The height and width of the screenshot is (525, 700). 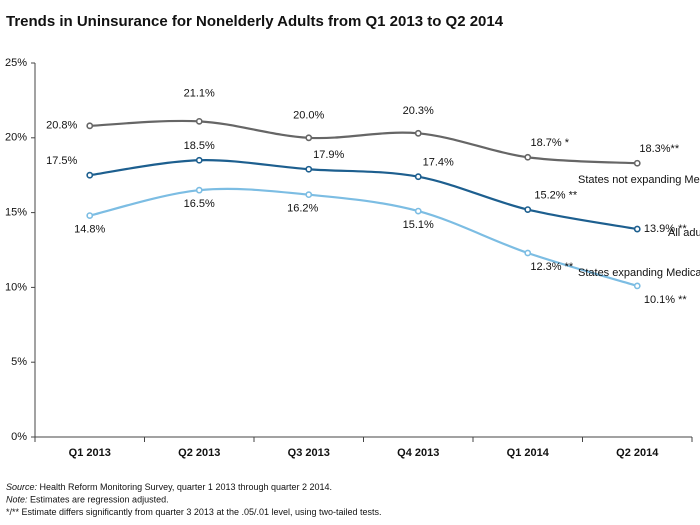 What do you see at coordinates (659, 149) in the screenshot?
I see `value-label: 18.3%**` at bounding box center [659, 149].